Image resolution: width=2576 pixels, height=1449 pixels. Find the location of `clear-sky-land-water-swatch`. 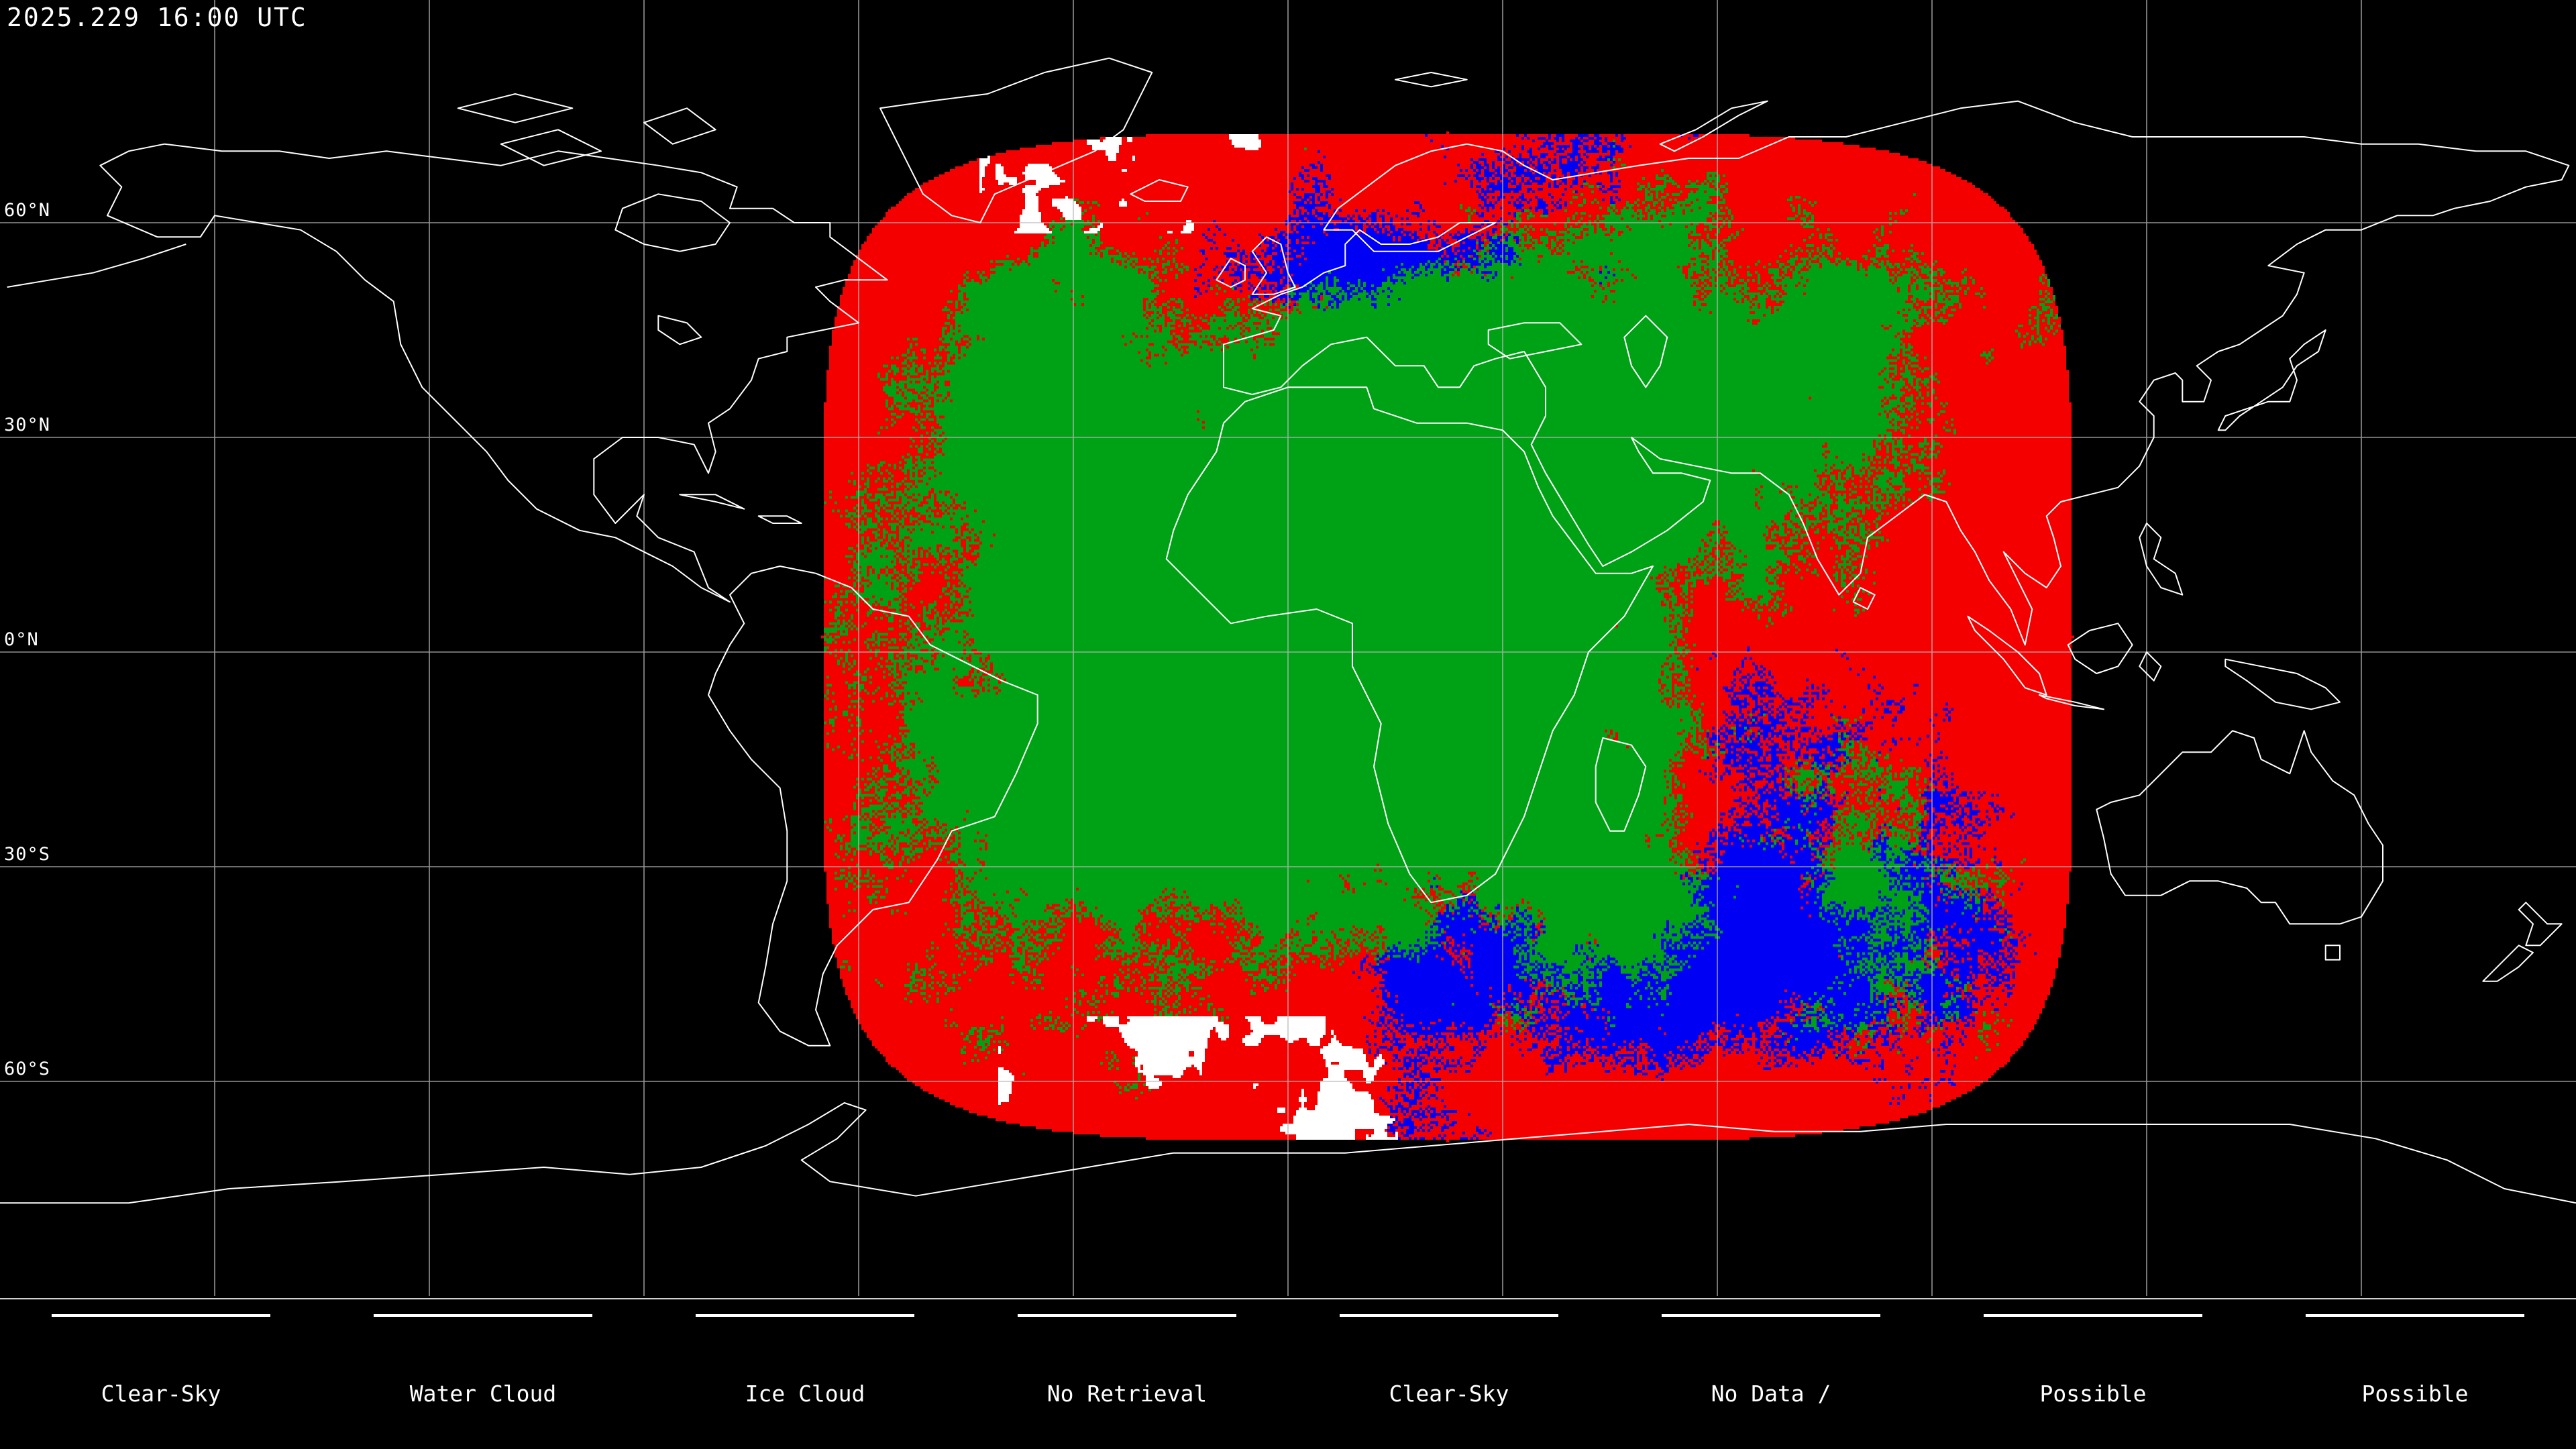

clear-sky-land-water-swatch is located at coordinates (1449, 1315).